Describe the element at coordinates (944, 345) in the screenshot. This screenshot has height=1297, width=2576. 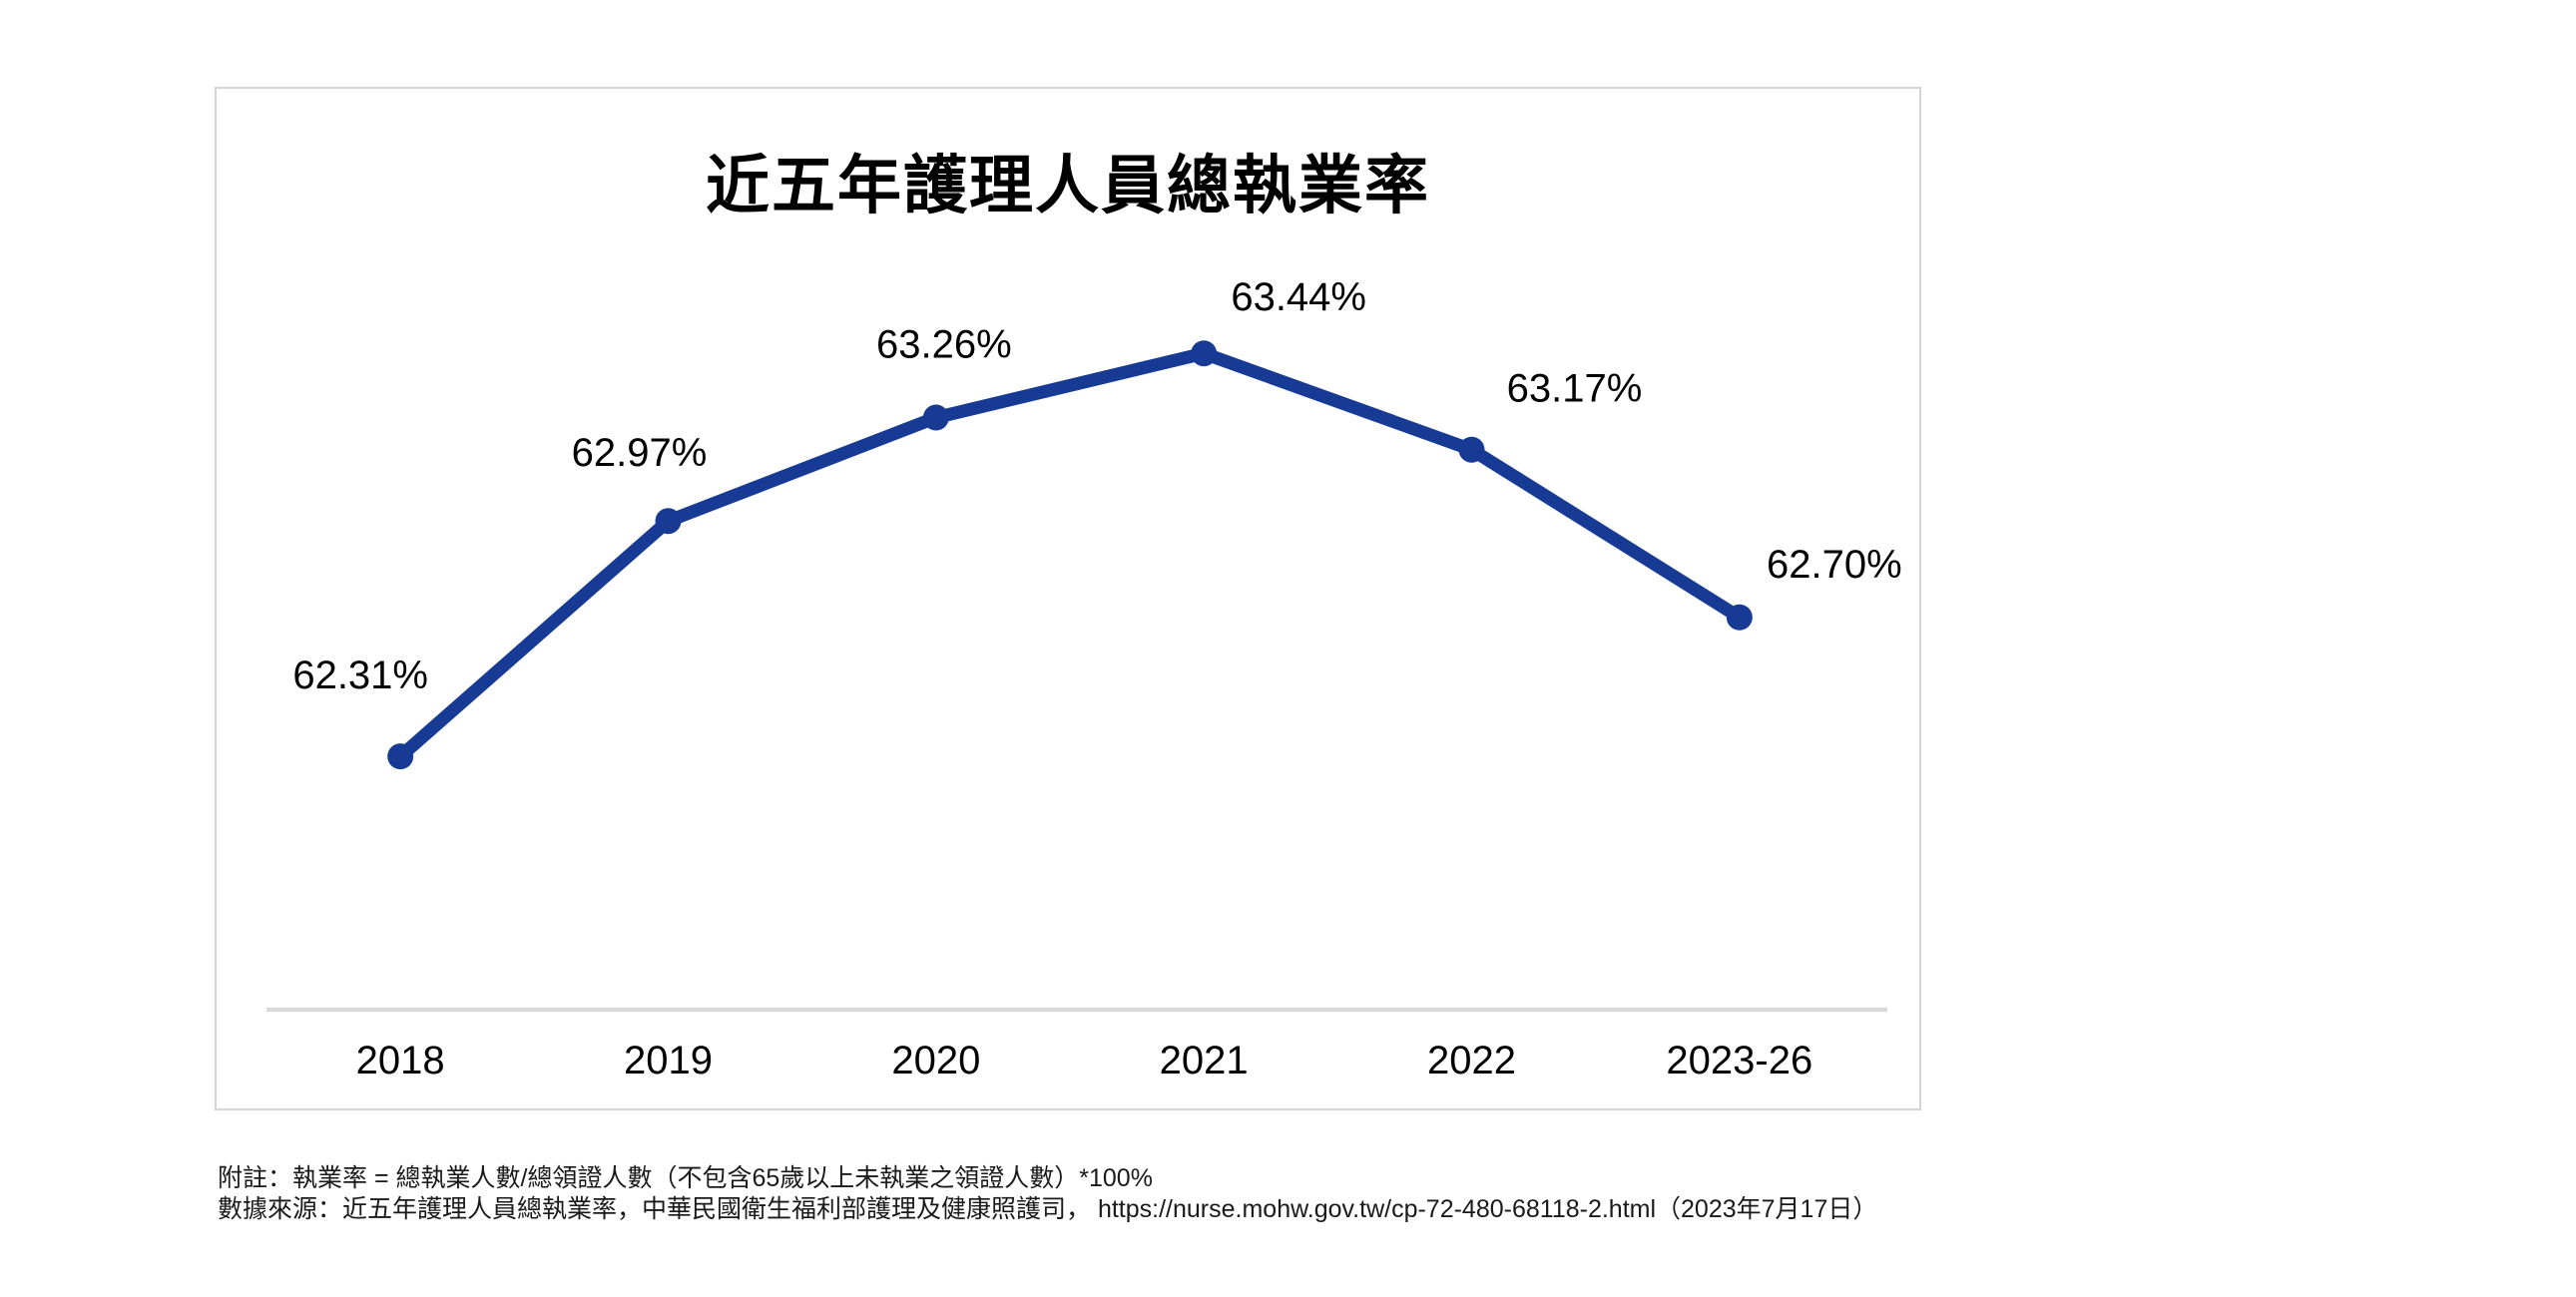
I see `data-point-label: 63.26%` at that location.